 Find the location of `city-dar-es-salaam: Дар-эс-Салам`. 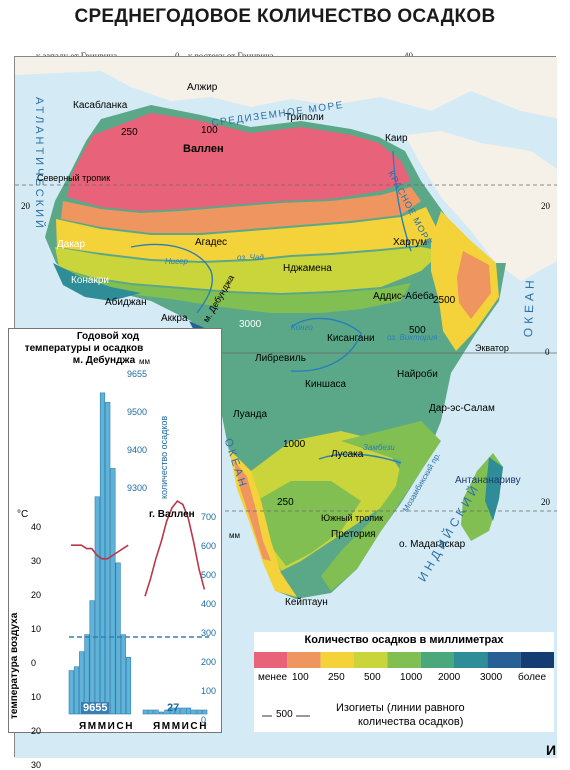

city-dar-es-salaam: Дар-эс-Салам is located at coordinates (462, 408).